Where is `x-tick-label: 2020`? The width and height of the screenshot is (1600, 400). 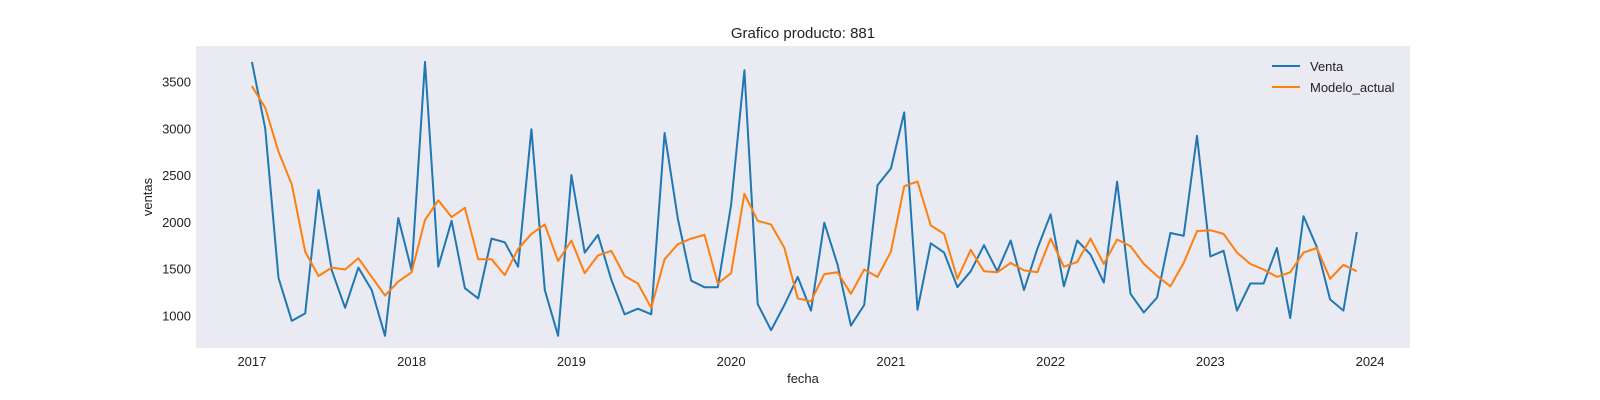 x-tick-label: 2020 is located at coordinates (731, 361).